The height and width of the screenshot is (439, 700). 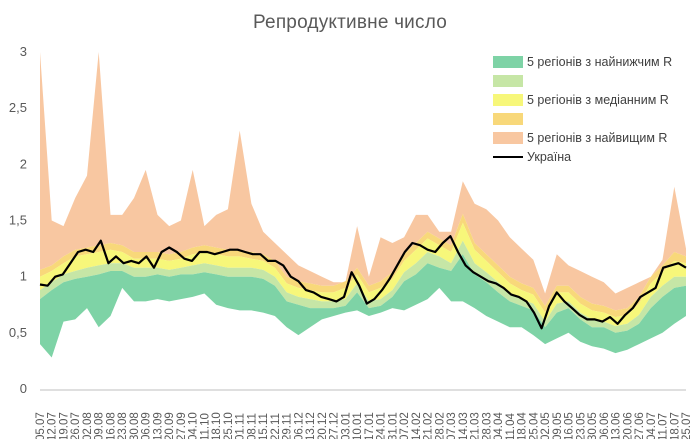 I want to click on x-tick-label: 21.02, so click(x=429, y=425).